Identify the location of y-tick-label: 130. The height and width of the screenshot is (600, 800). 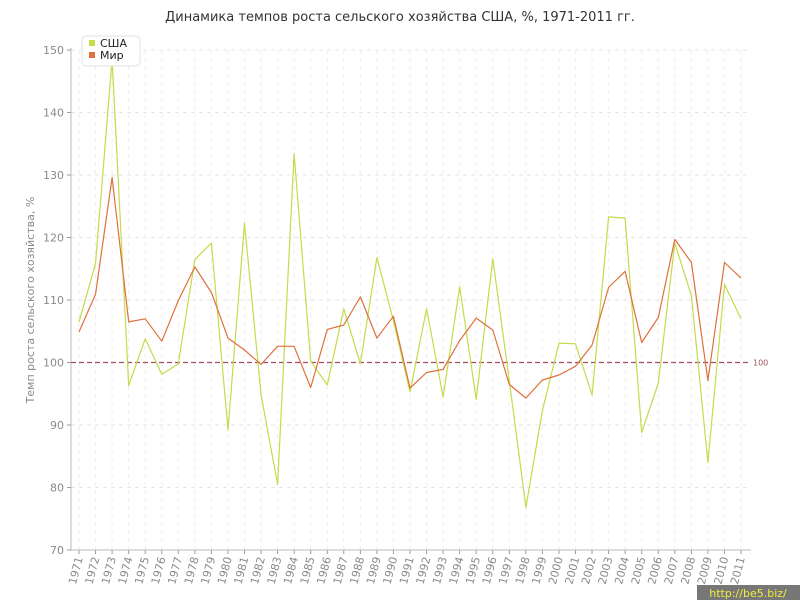
(53, 175).